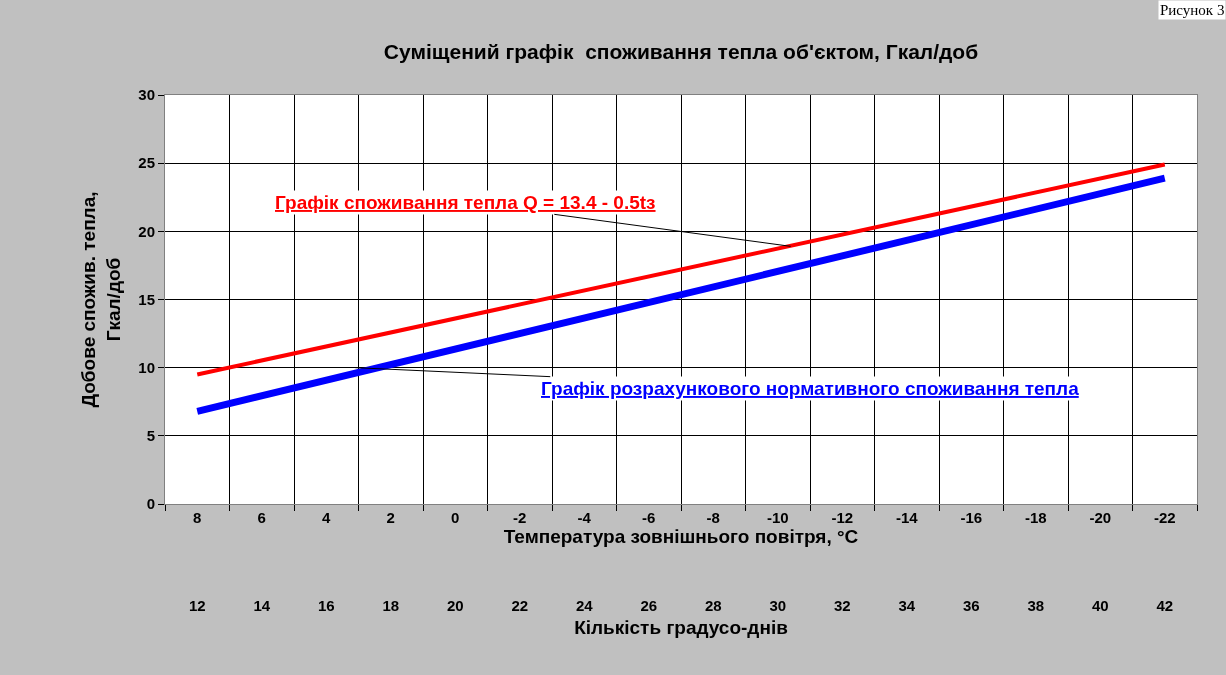 The image size is (1226, 675). What do you see at coordinates (907, 517) in the screenshot?
I see `x-tick-label: -14` at bounding box center [907, 517].